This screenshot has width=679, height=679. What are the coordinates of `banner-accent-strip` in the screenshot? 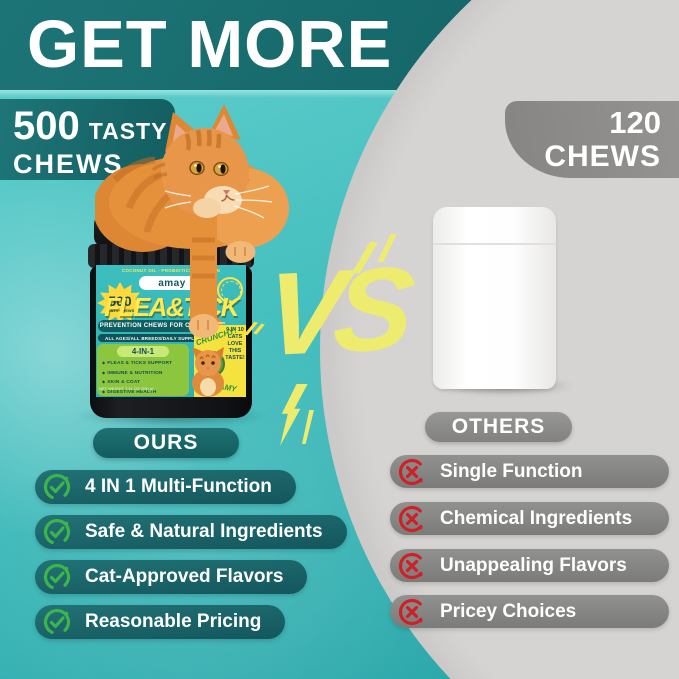 It's located at (339, 94).